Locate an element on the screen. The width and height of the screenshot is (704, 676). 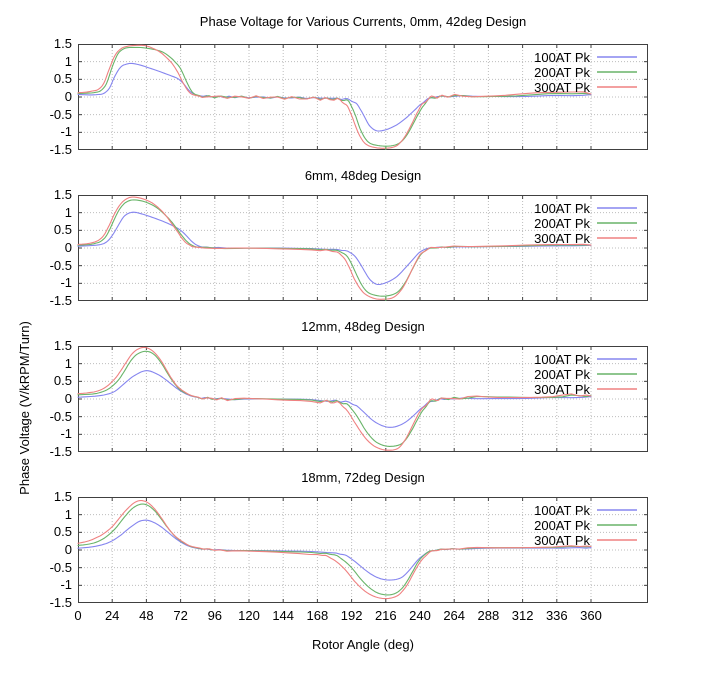
x-tick-label: 288 is located at coordinates (488, 615).